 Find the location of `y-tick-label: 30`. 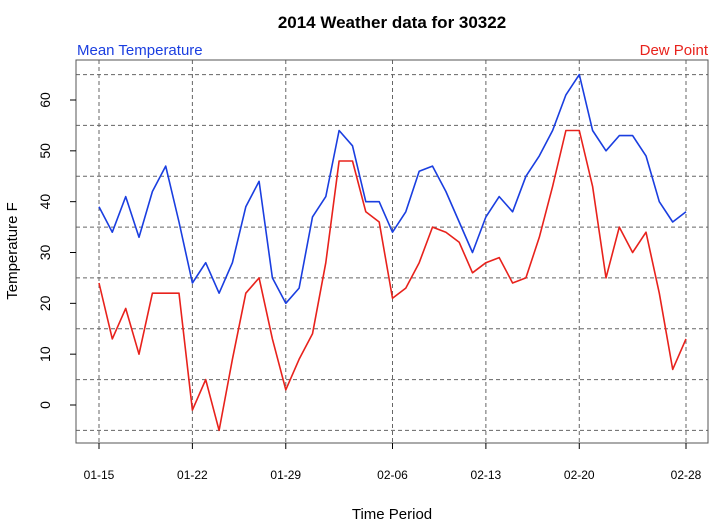

y-tick-label: 30 is located at coordinates (45, 253).